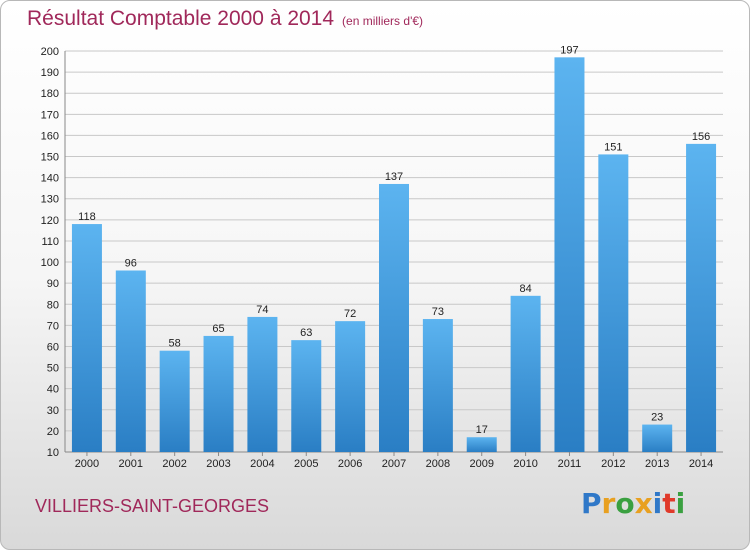 The width and height of the screenshot is (750, 550). I want to click on chart-subtitle: (en milliers d'€), so click(383, 21).